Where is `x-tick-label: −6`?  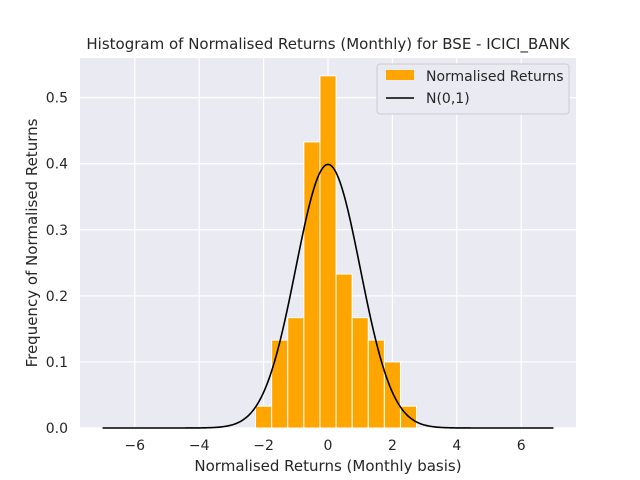
x-tick-label: −6 is located at coordinates (134, 446).